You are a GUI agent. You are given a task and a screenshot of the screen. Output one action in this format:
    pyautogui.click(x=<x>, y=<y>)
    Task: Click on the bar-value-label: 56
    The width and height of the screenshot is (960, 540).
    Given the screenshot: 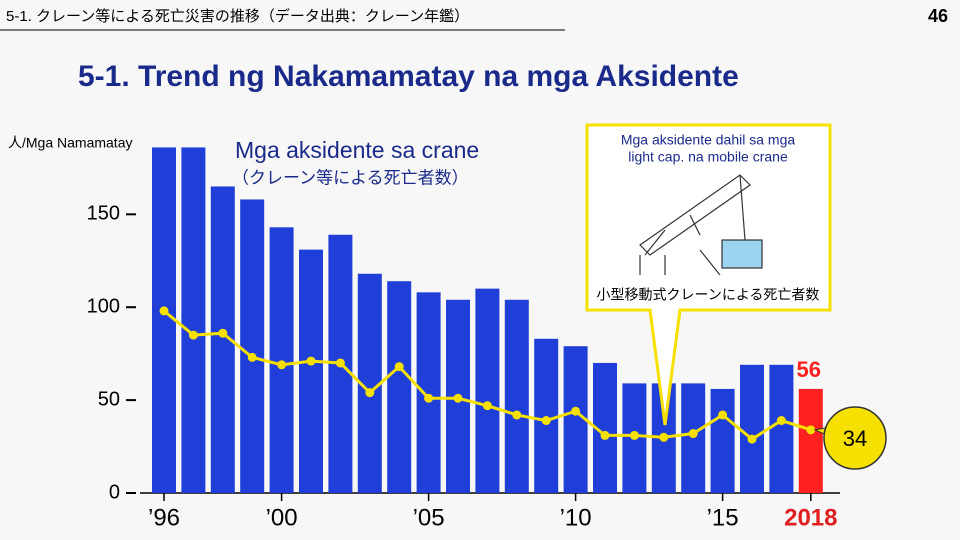 What is the action you would take?
    pyautogui.click(x=809, y=369)
    